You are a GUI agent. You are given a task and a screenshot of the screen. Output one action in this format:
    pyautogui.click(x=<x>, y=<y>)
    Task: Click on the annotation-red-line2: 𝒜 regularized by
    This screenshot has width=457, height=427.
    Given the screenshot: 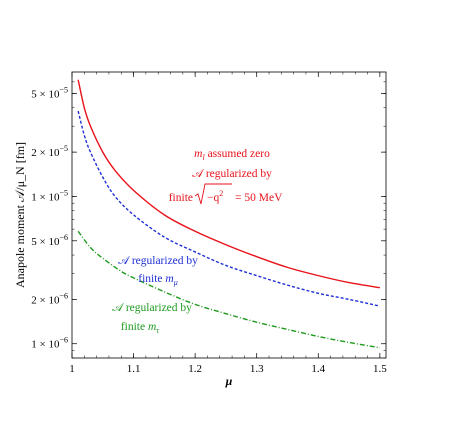 What is the action you would take?
    pyautogui.click(x=232, y=174)
    